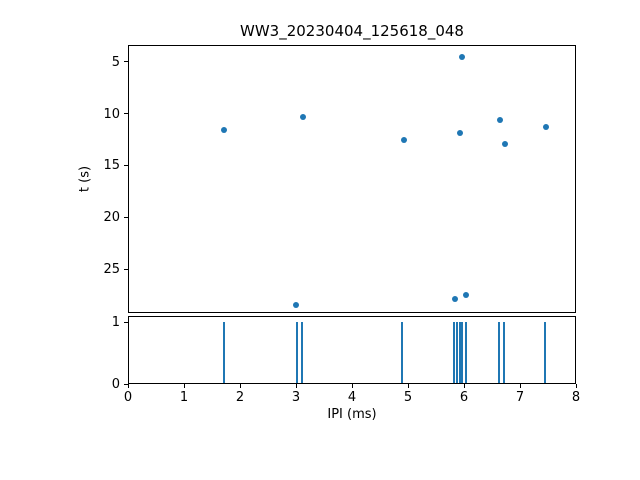  What do you see at coordinates (352, 414) in the screenshot?
I see `x-axis-label: IPI (ms)` at bounding box center [352, 414].